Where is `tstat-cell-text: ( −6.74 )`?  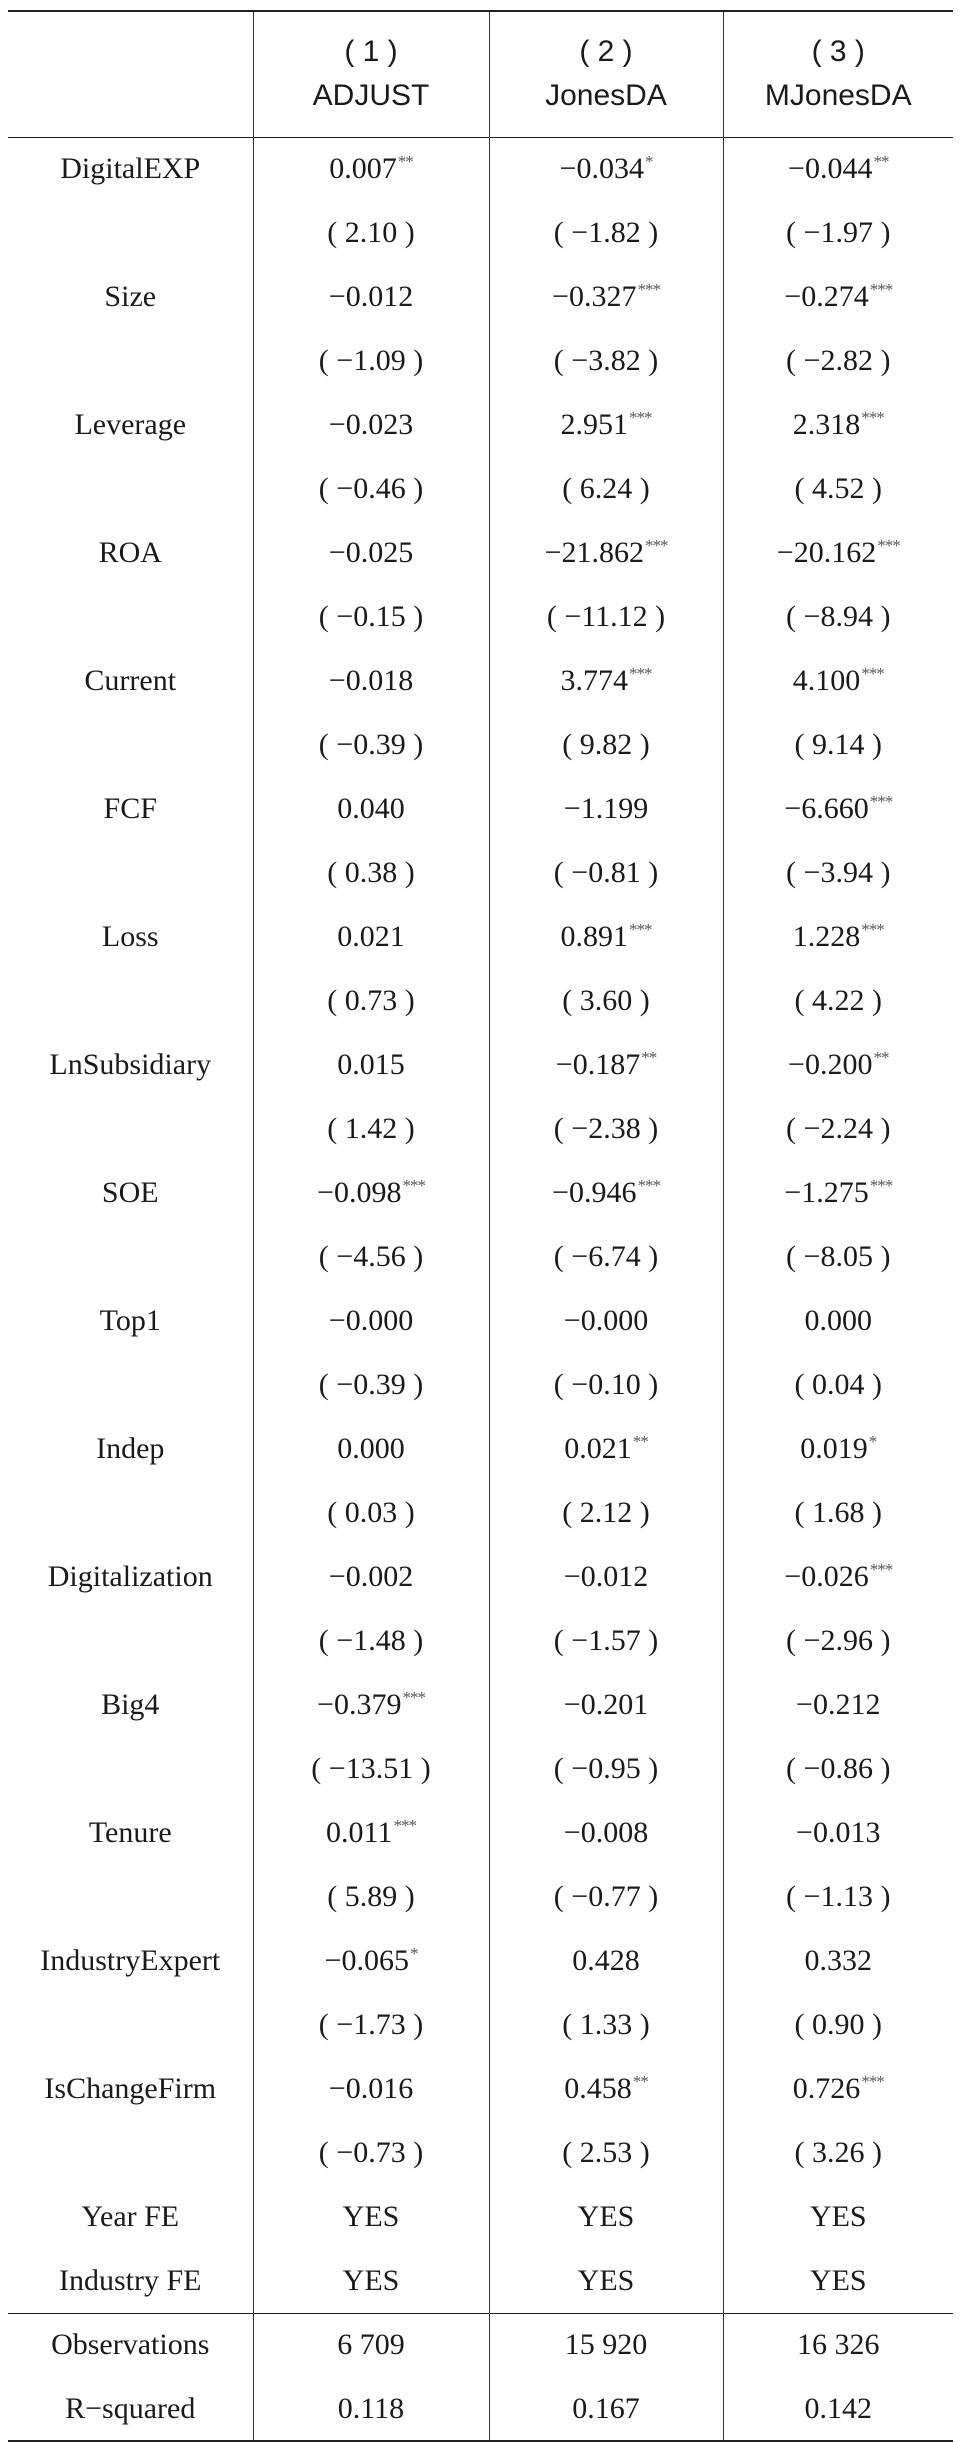 tstat-cell-text: ( −6.74 ) is located at coordinates (606, 1256).